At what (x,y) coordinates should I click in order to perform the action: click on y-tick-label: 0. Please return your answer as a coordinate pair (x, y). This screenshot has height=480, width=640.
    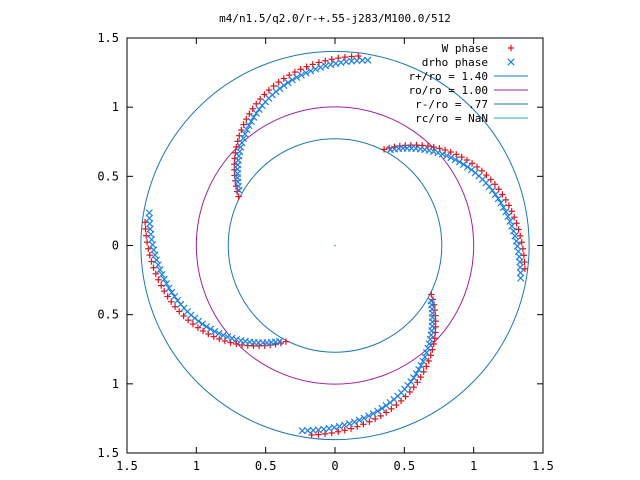
    Looking at the image, I should click on (115, 246).